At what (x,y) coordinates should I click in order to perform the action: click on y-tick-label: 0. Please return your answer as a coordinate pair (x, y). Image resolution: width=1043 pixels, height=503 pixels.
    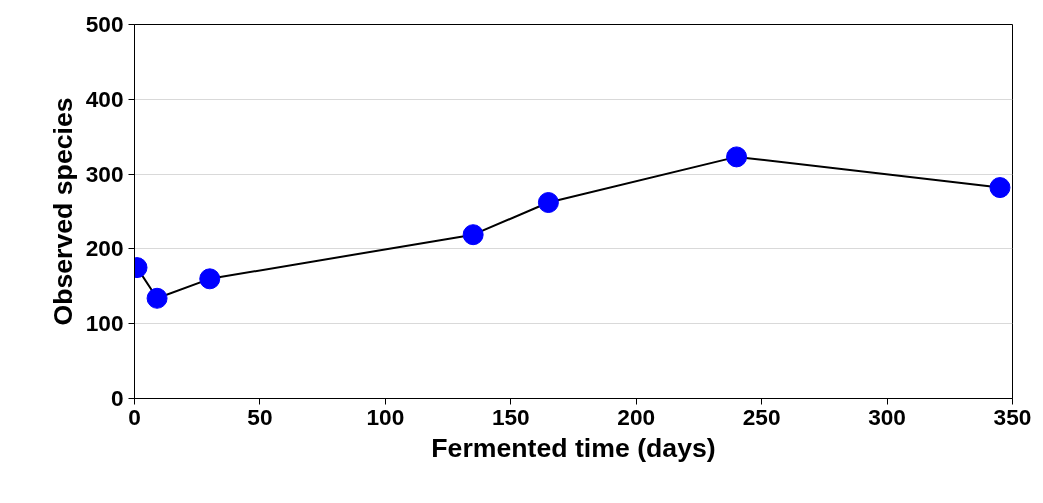
    Looking at the image, I should click on (117, 398).